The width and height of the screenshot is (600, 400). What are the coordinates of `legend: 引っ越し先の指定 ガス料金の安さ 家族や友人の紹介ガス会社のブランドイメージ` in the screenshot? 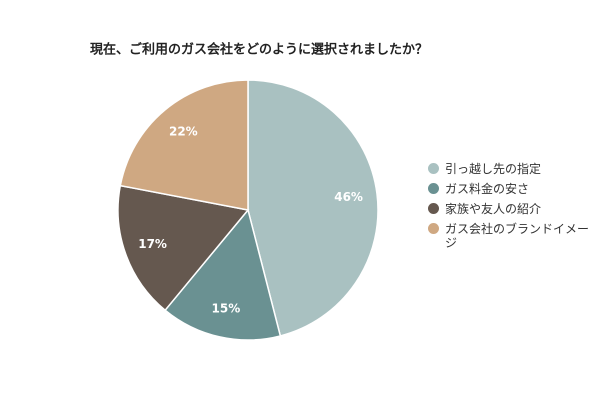 It's located at (513, 209).